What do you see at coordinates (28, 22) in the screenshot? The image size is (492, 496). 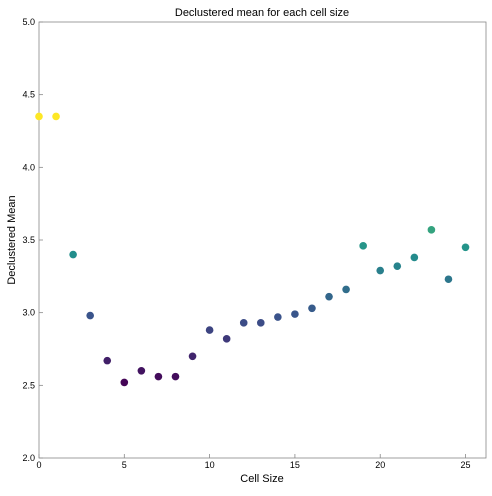 I see `y-tick-label: 5.0` at bounding box center [28, 22].